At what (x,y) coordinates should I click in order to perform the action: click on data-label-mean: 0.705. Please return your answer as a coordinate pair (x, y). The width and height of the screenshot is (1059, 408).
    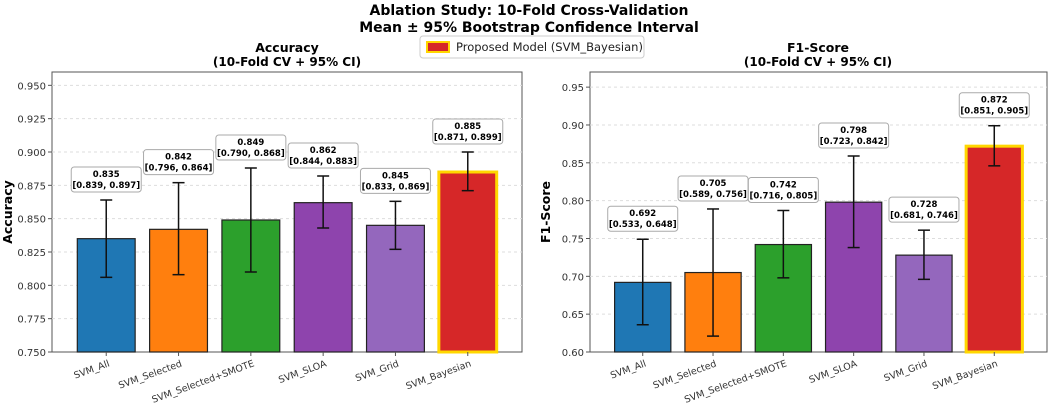
    Looking at the image, I should click on (713, 184).